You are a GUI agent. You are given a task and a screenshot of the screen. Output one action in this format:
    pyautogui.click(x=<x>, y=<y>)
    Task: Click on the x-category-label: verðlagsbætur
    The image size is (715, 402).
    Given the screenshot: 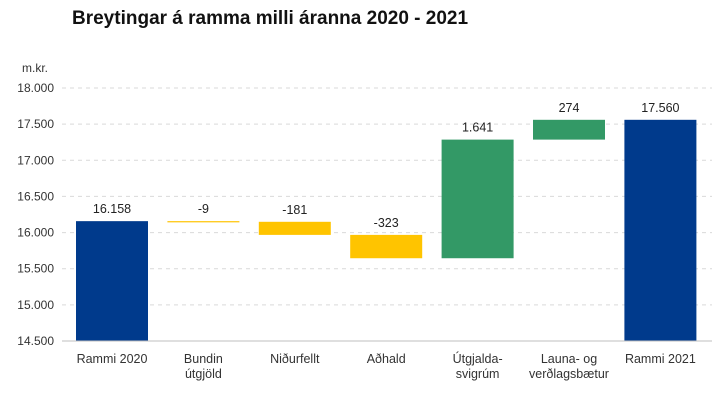 What is the action you would take?
    pyautogui.click(x=569, y=374)
    